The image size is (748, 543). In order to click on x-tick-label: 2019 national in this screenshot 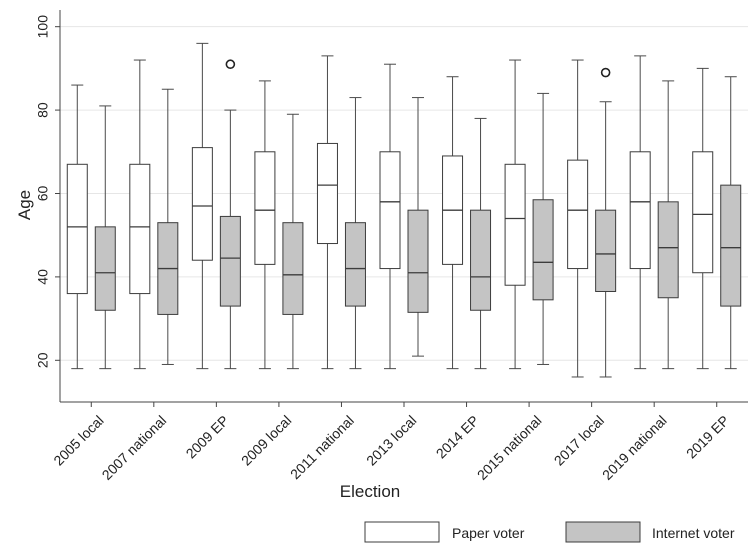, I will do `click(634, 447)`.